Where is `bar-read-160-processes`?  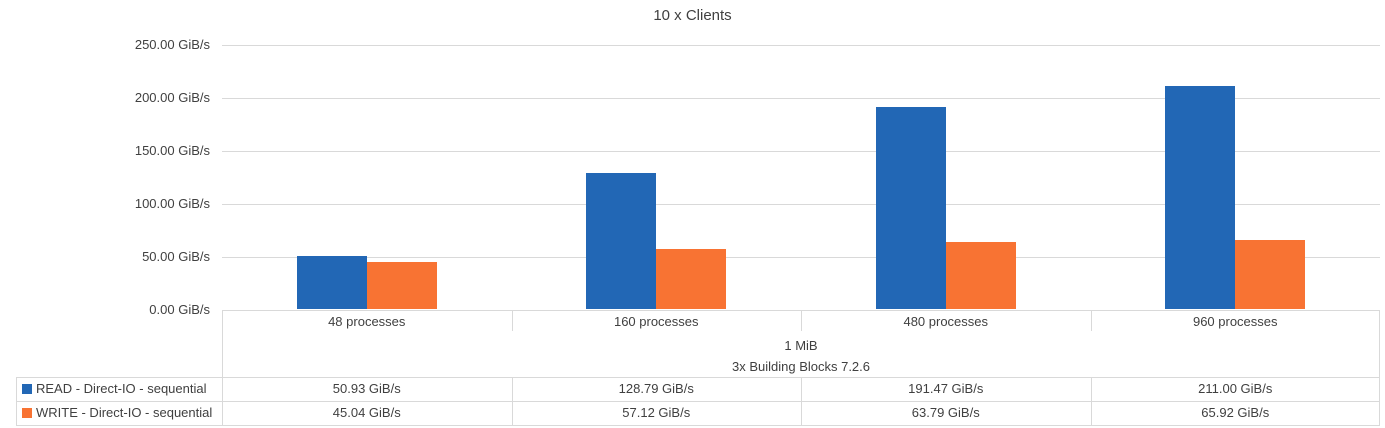
bar-read-160-processes is located at coordinates (621, 241).